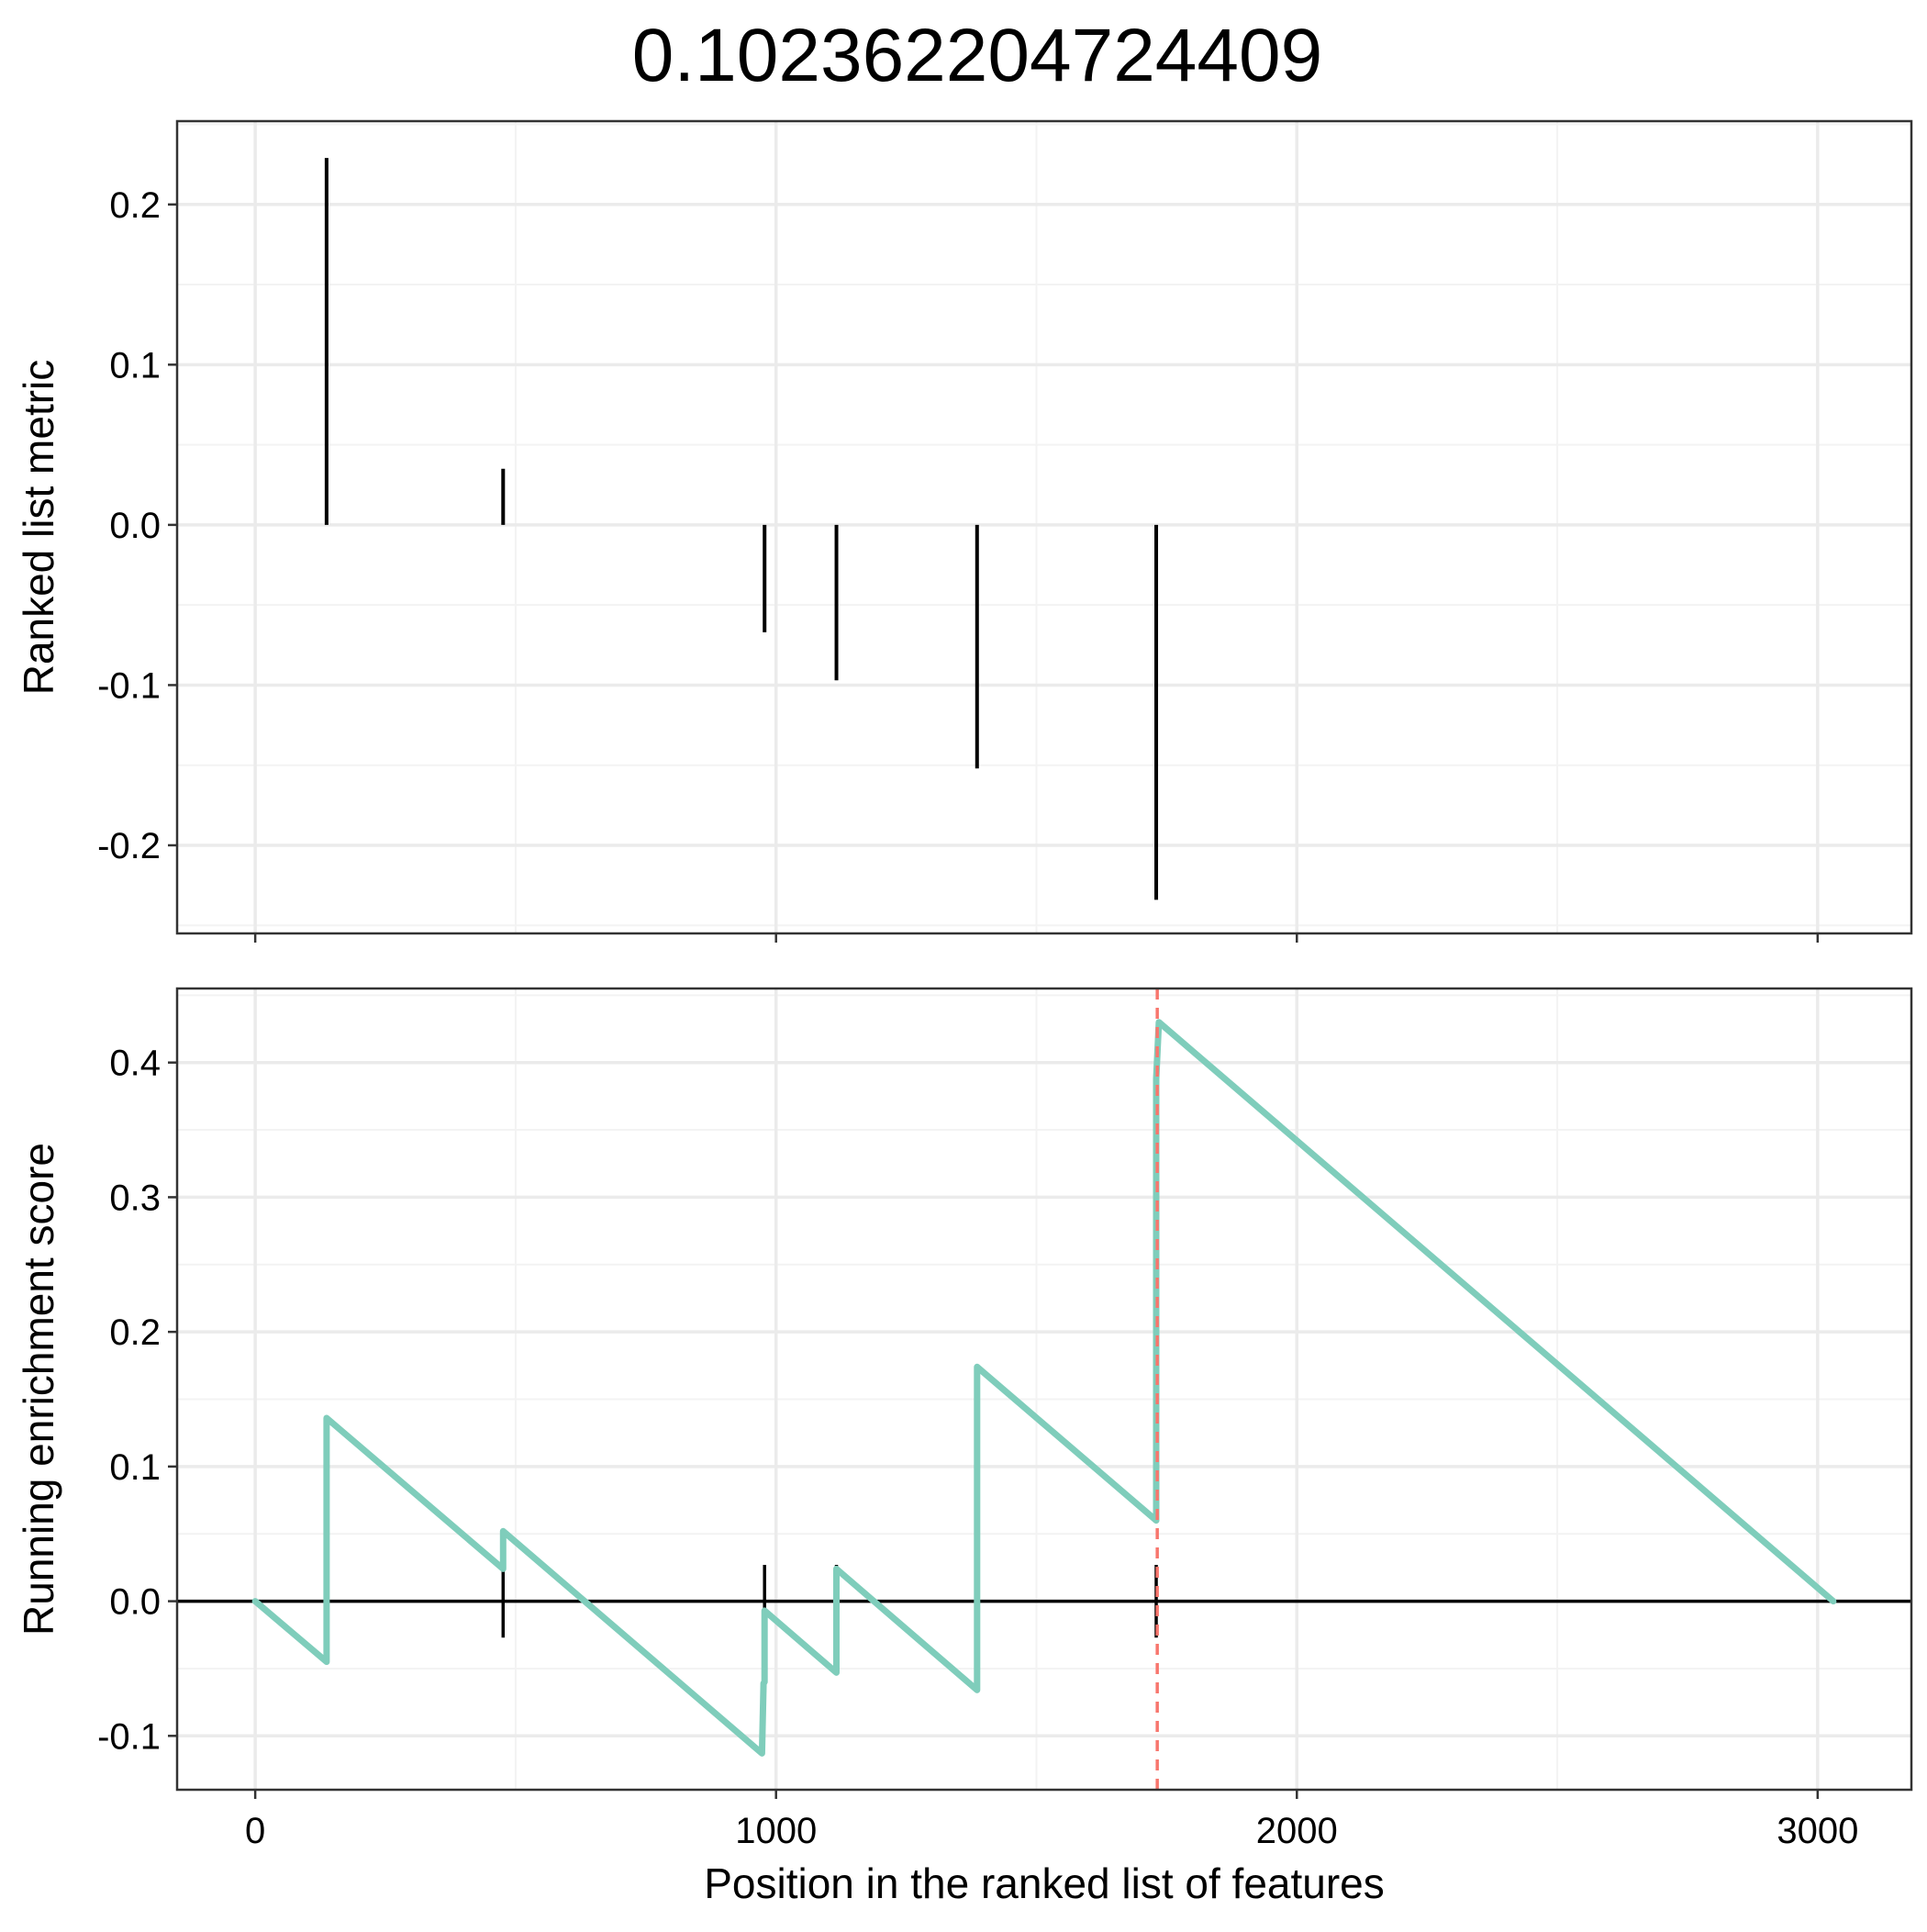 This screenshot has width=1927, height=1932. Describe the element at coordinates (1297, 1831) in the screenshot. I see `x-tick-label: 2000` at that location.